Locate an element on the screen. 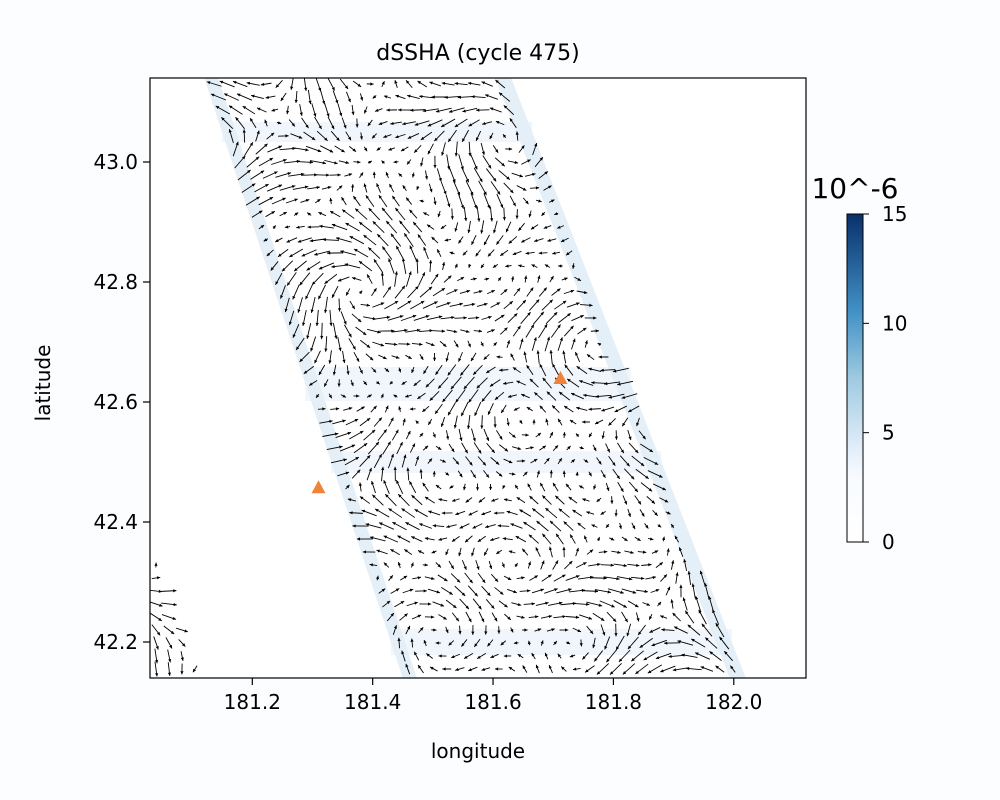  colorbar-ticks: 0 5 10 15 is located at coordinates (885, 378).